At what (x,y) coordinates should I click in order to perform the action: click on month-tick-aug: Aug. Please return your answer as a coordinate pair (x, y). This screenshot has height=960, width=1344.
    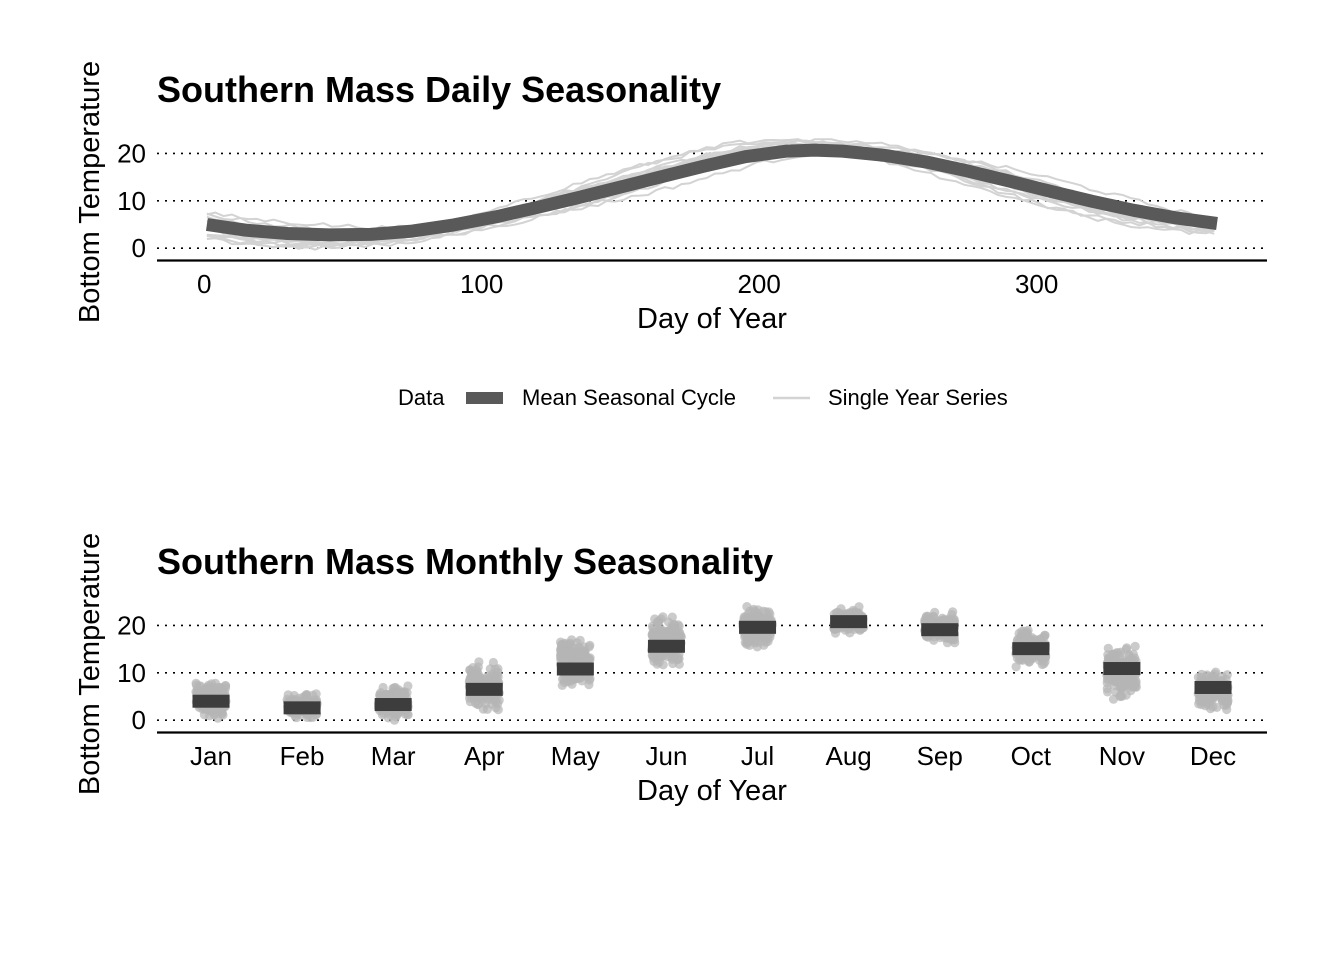
    Looking at the image, I should click on (849, 756).